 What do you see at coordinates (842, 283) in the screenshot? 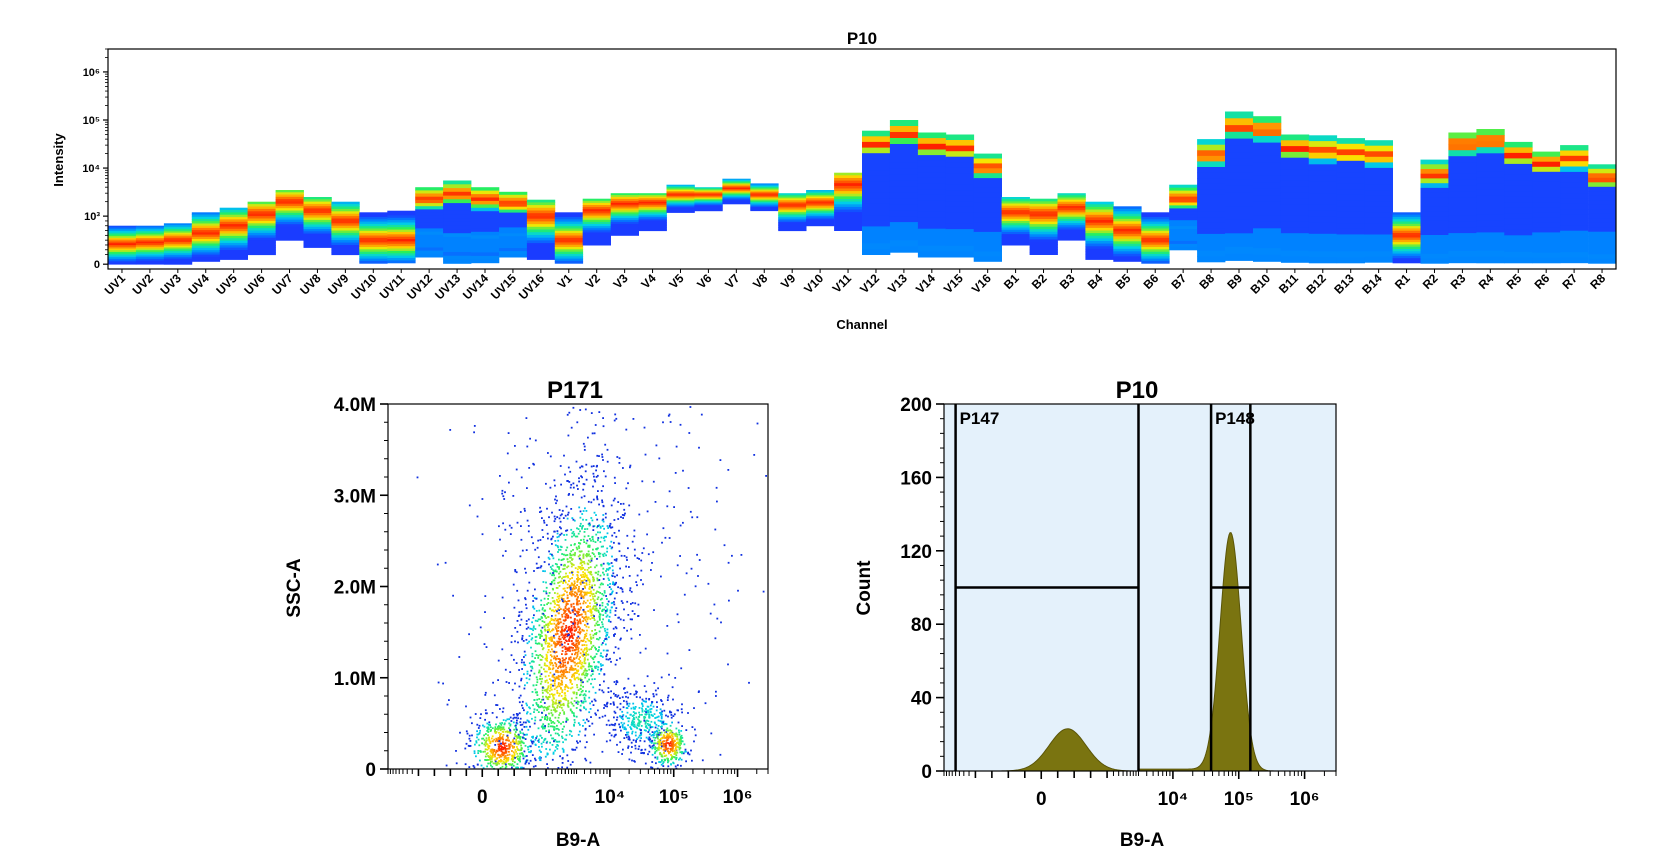
I see `spectrum-x-tick-label: V11` at bounding box center [842, 283].